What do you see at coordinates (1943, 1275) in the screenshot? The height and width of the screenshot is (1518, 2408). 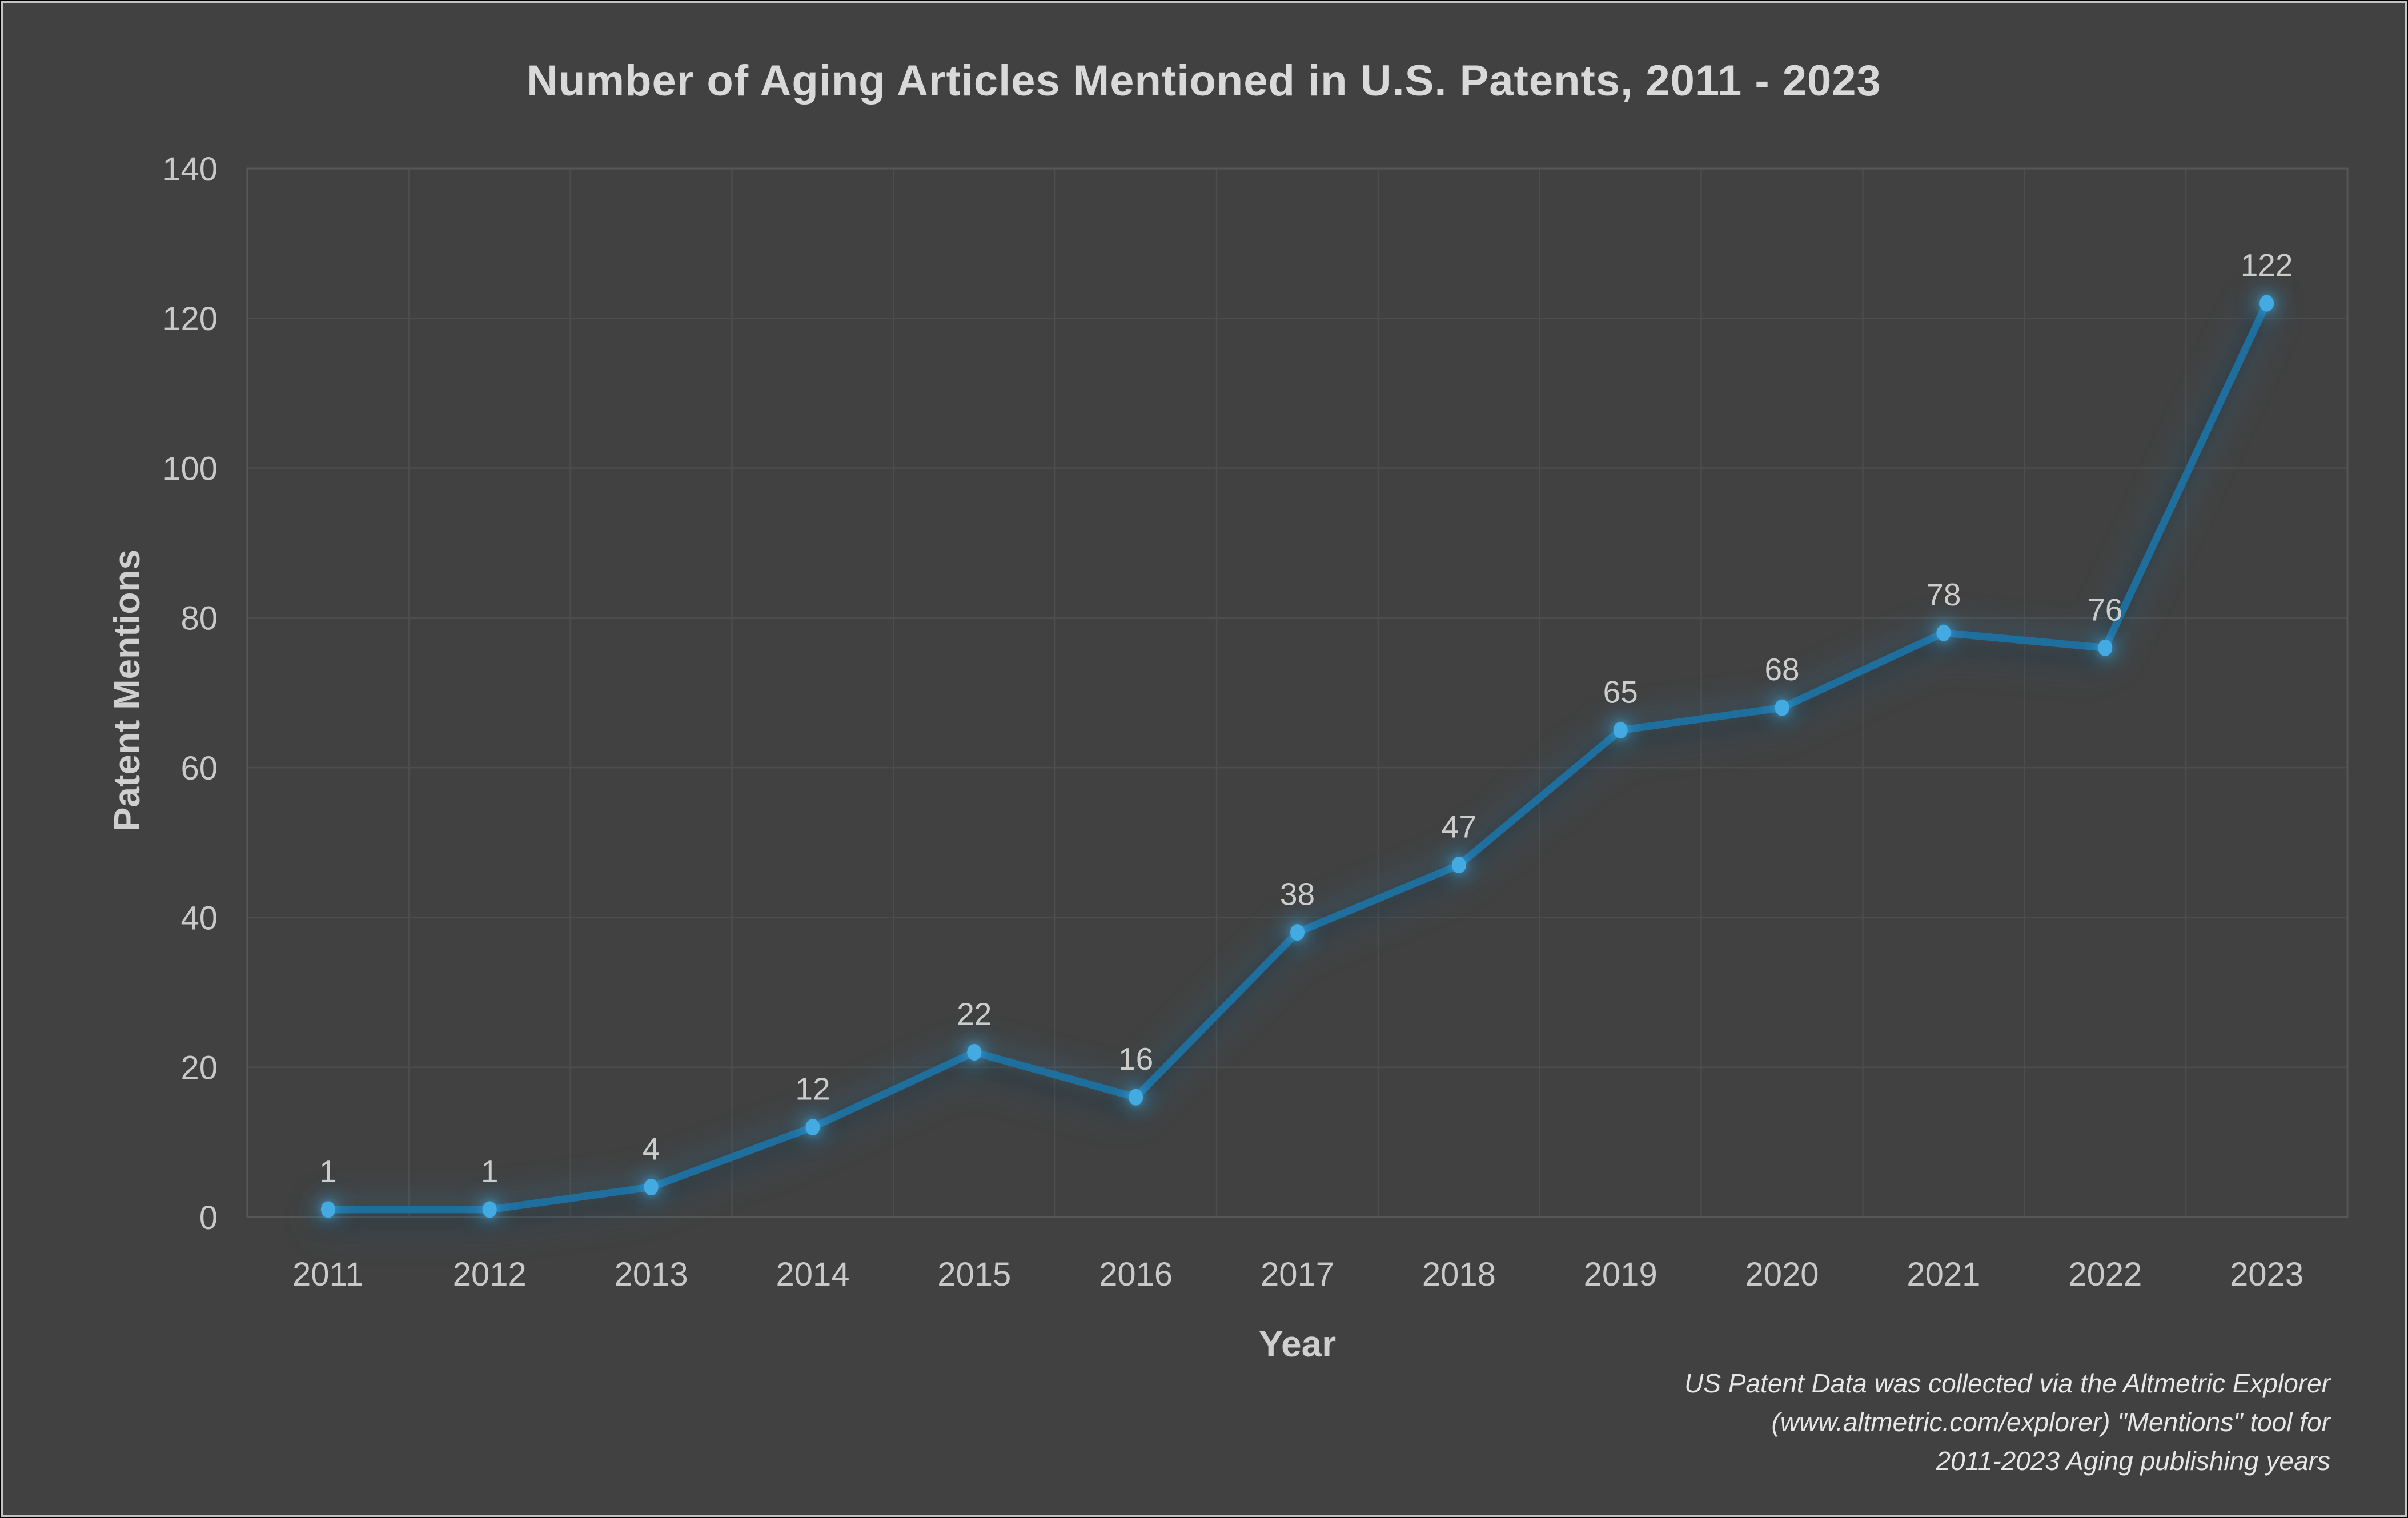 I see `x-tick-label: 2021` at bounding box center [1943, 1275].